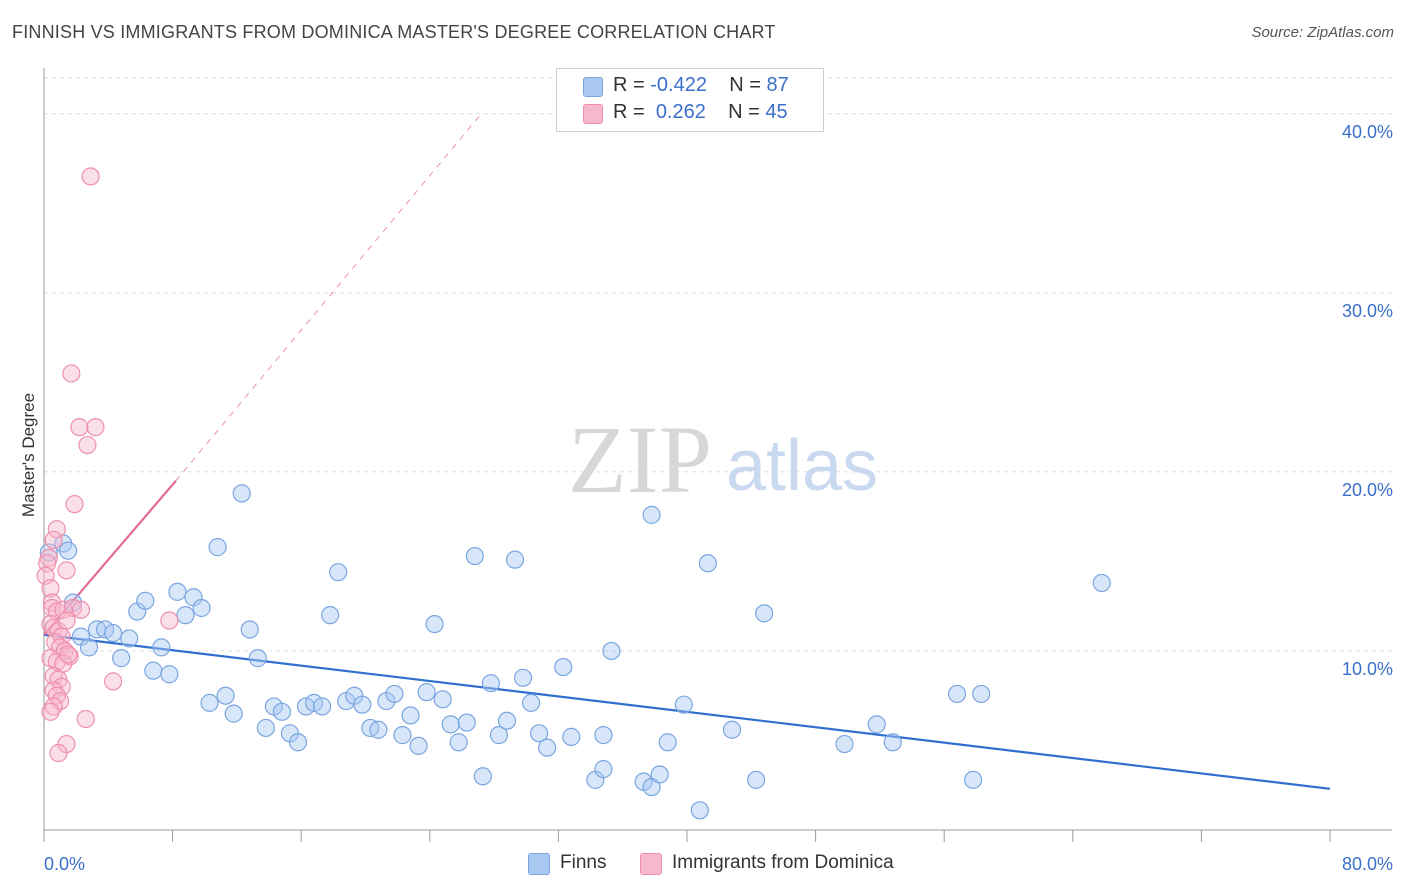  I want to click on trend-line-dominica-extended, so click(328, 297).